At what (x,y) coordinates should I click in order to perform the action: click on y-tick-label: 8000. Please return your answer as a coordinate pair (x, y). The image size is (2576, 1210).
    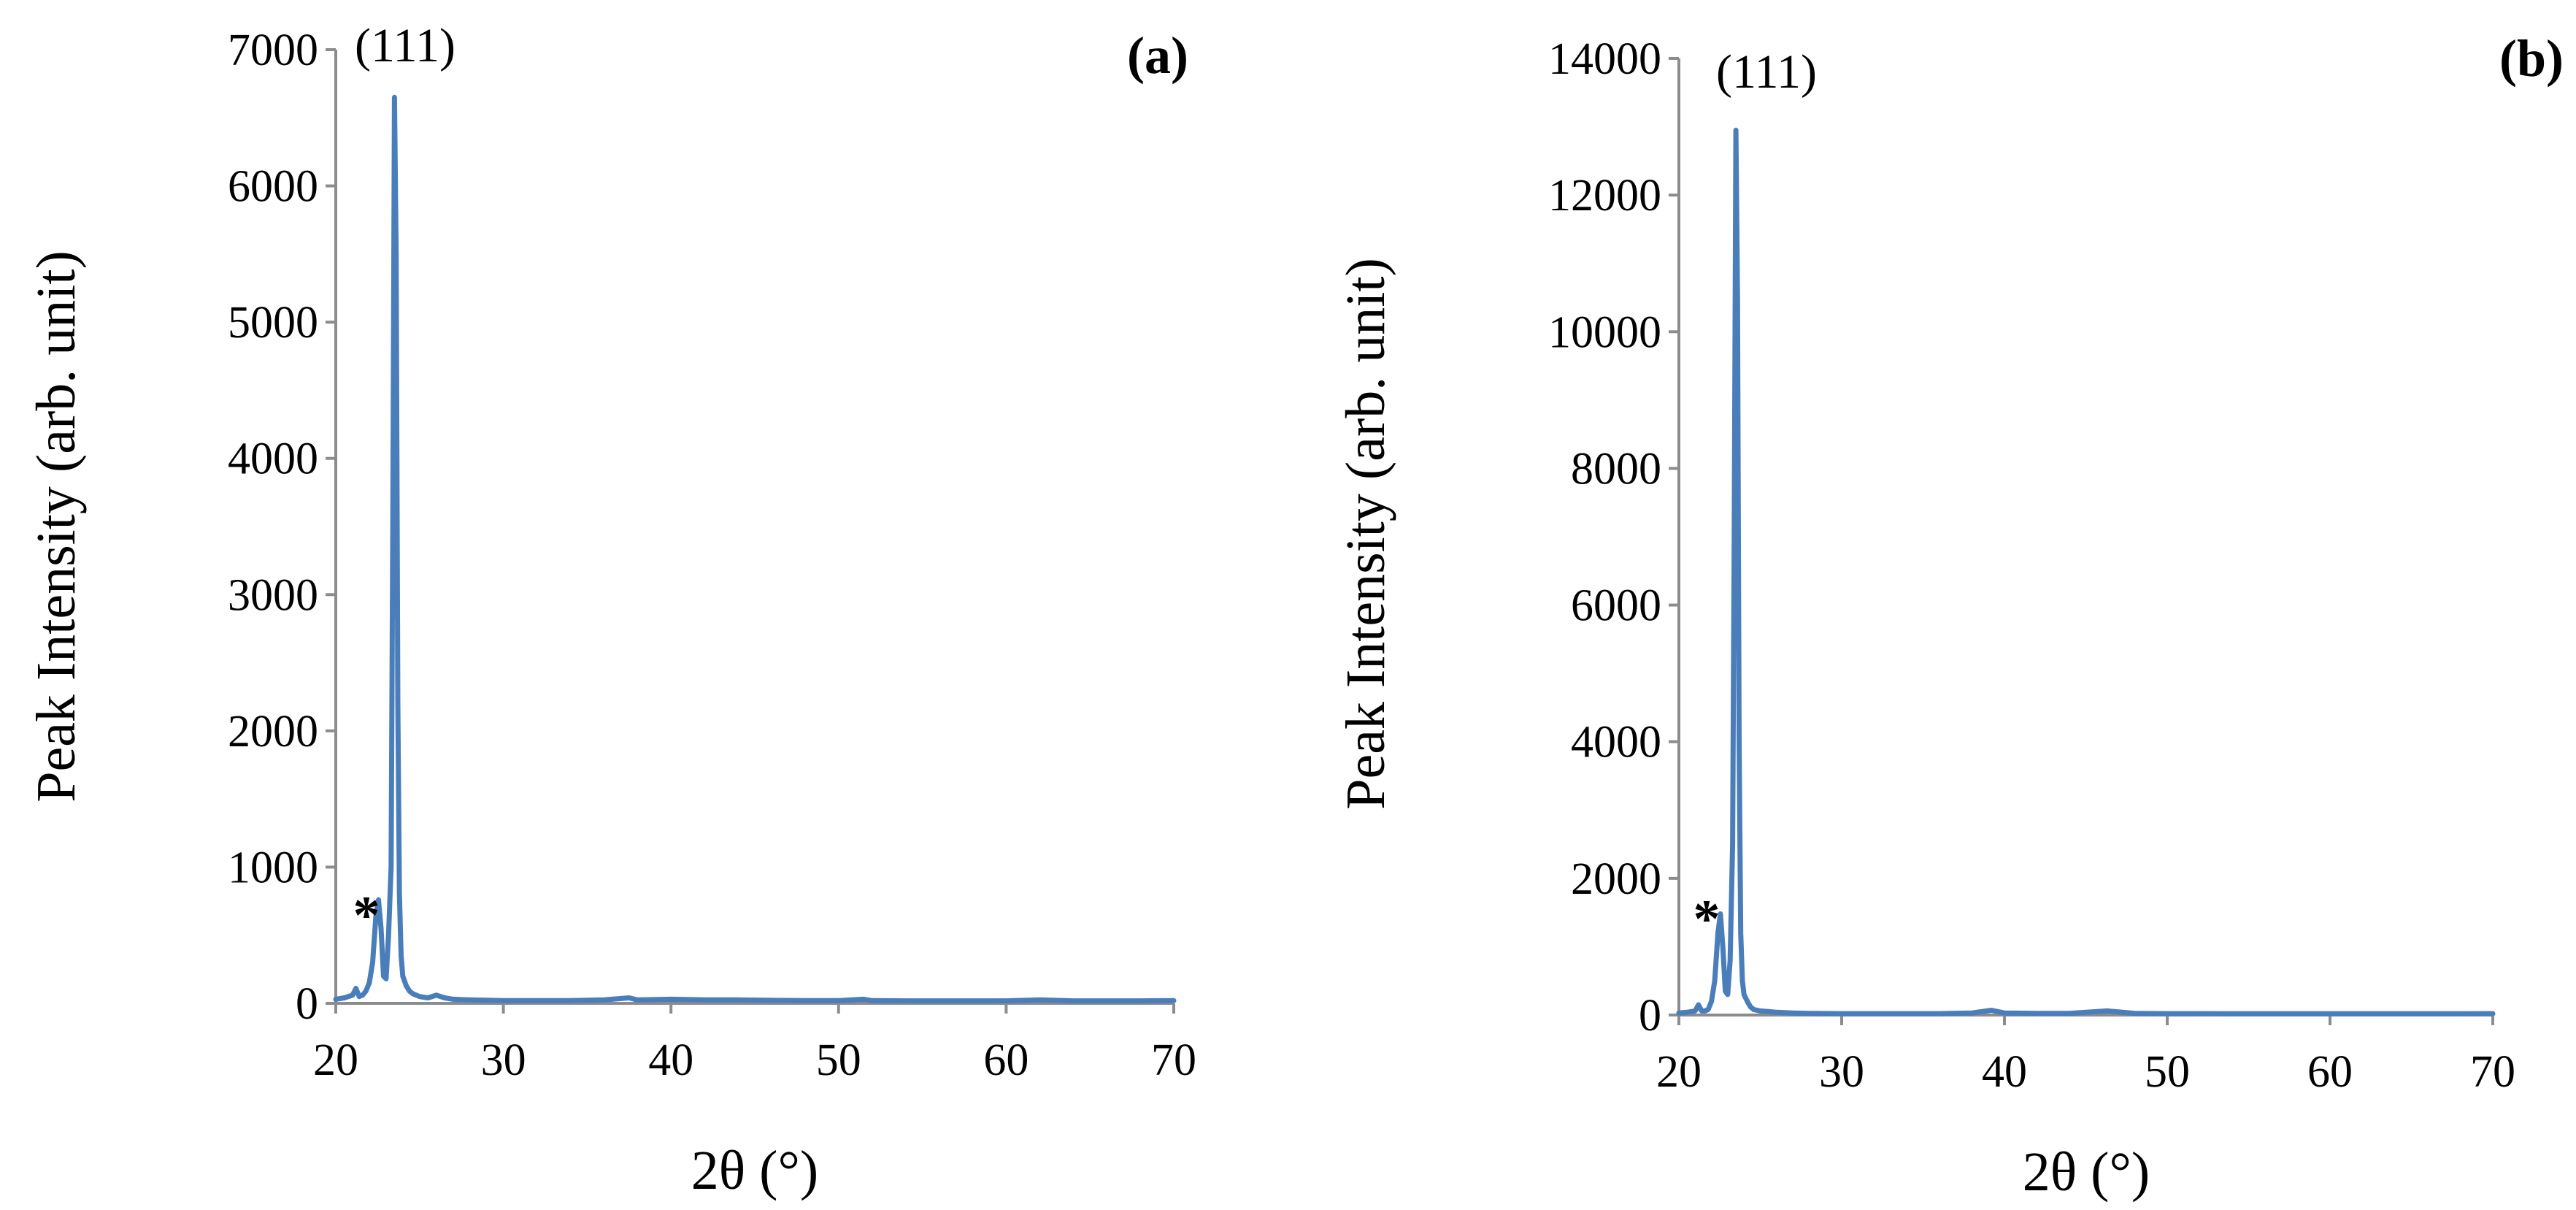
    Looking at the image, I should click on (1616, 469).